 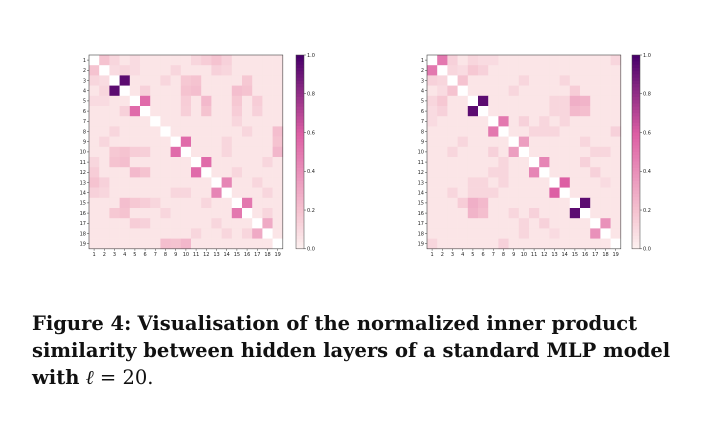 What do you see at coordinates (237, 255) in the screenshot?
I see `x-tick-label: 15` at bounding box center [237, 255].